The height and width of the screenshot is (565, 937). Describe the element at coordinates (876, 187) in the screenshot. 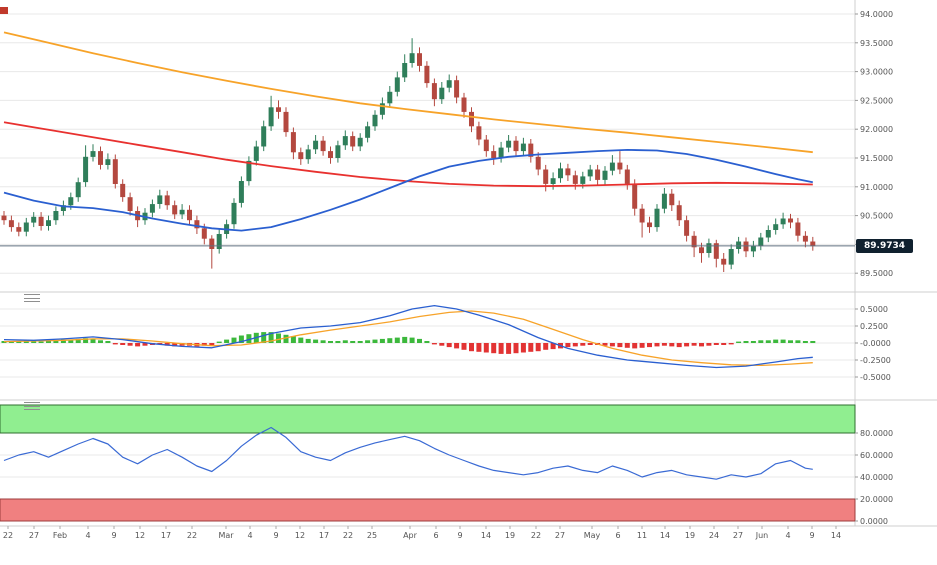

I see `svg-text: 91.0000` at that location.